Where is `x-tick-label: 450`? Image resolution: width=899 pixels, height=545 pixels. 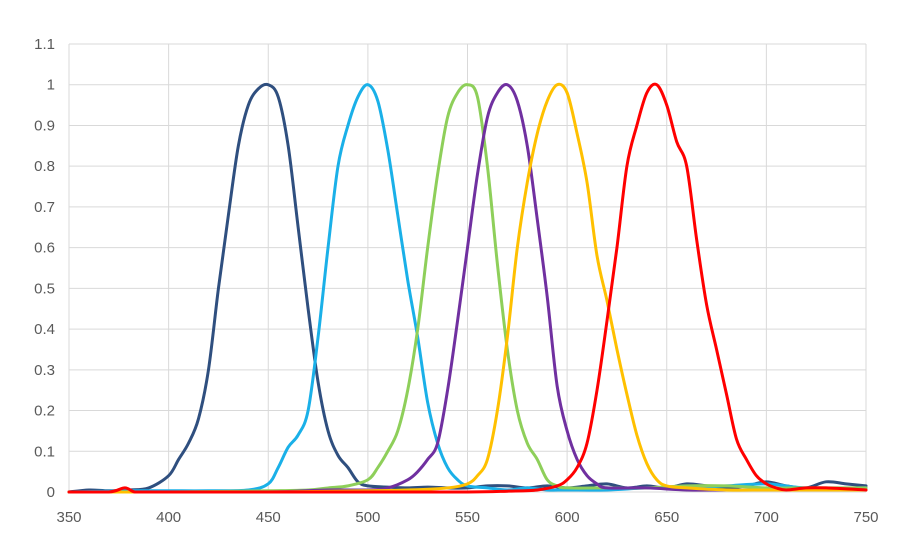
x-tick-label: 450 is located at coordinates (268, 517).